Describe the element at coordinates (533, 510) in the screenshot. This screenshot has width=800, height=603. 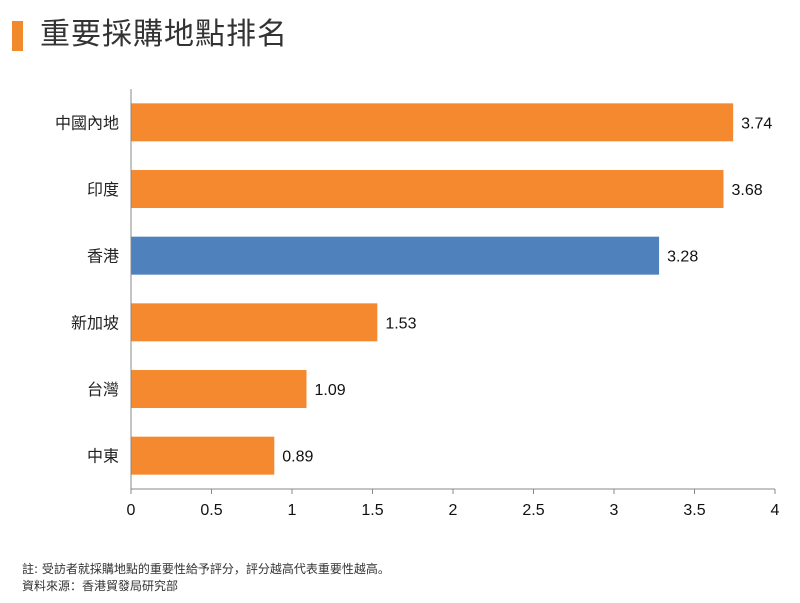
I see `x-tick-label: 2.5` at that location.